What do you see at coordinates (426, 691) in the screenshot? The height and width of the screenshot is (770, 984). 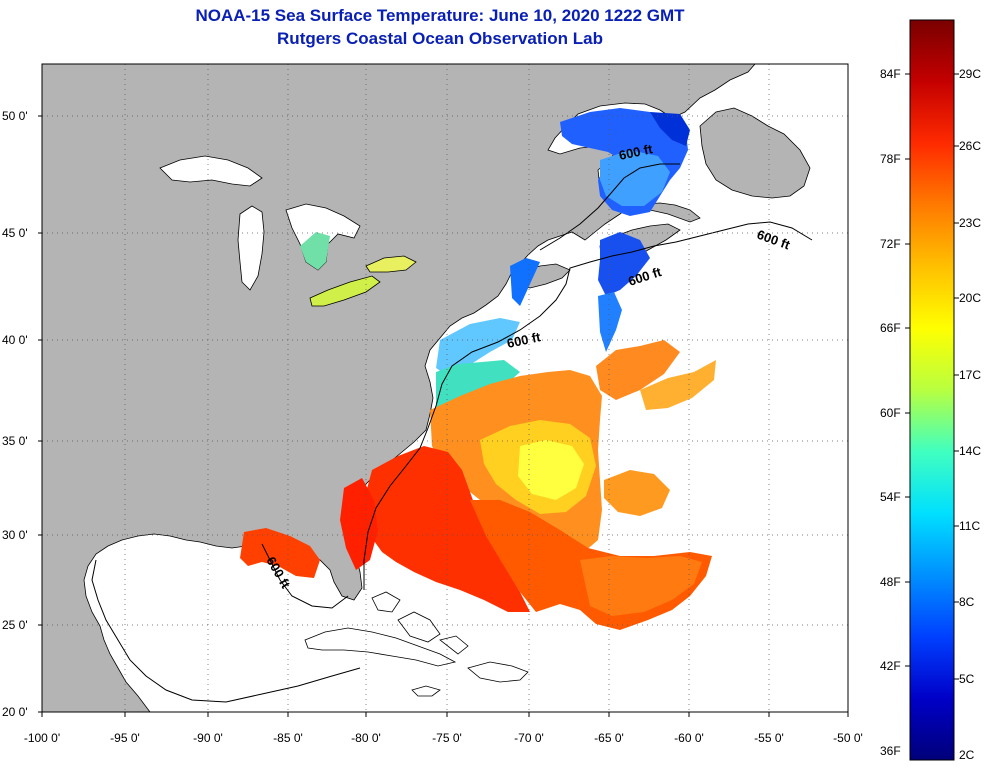 I see `land-jamaica` at bounding box center [426, 691].